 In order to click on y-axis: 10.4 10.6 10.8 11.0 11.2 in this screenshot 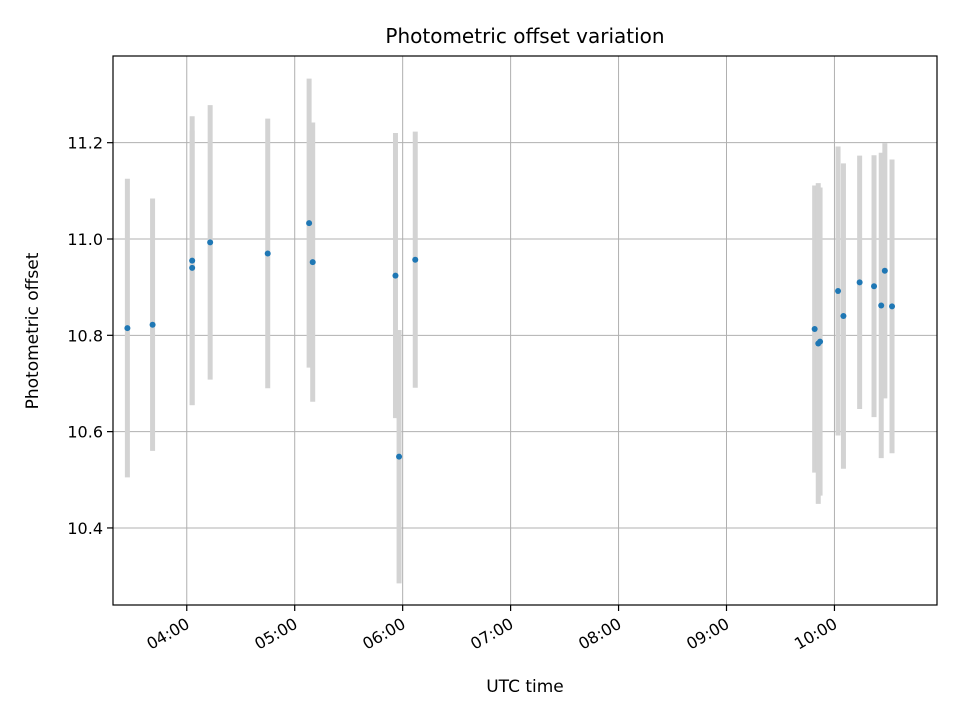, I will do `click(90, 336)`.